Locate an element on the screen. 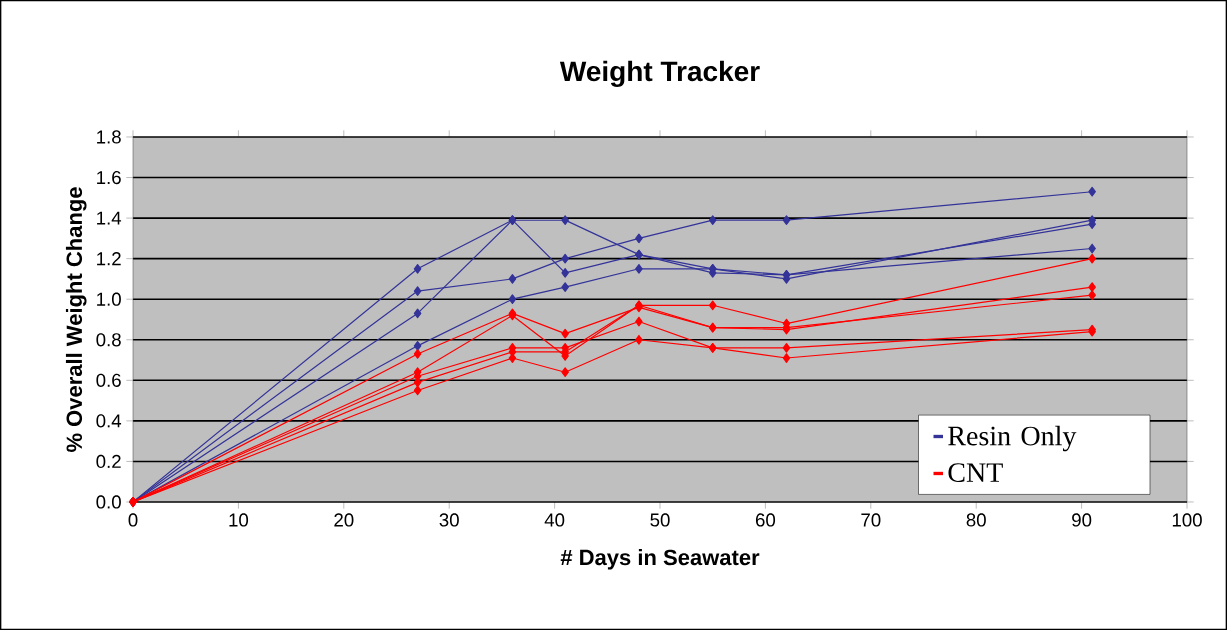 This screenshot has width=1227, height=630. x-tick-label: 80 is located at coordinates (976, 520).